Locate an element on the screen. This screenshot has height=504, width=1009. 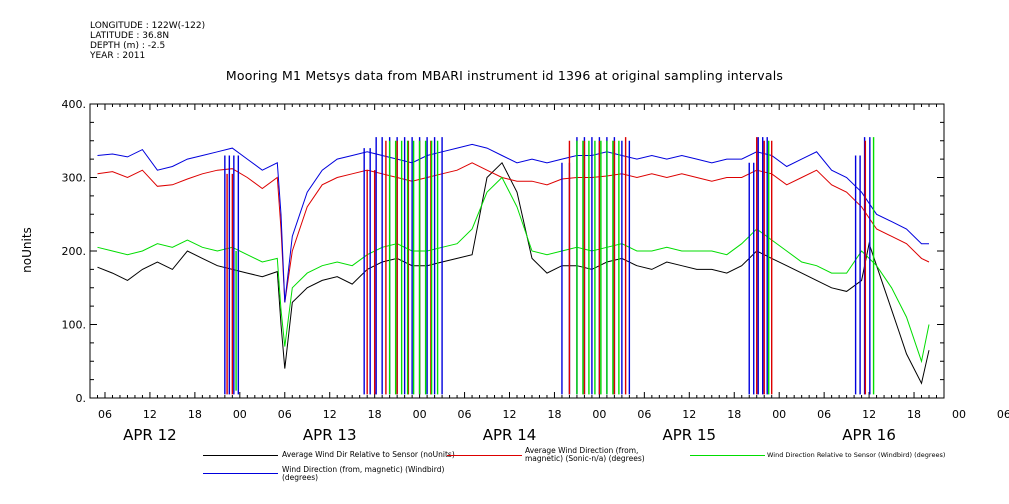
legend-swatch-green is located at coordinates (727, 455).